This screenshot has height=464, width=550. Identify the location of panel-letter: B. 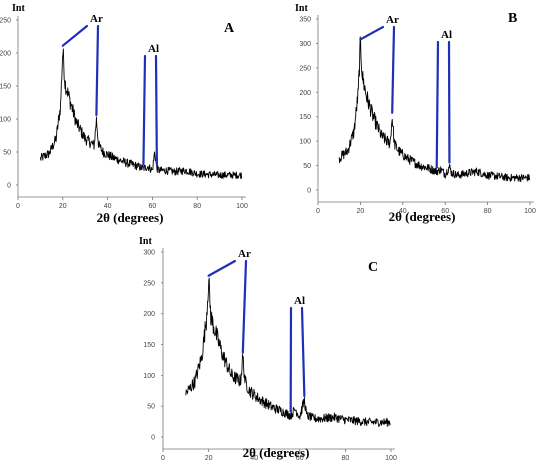
(512, 18).